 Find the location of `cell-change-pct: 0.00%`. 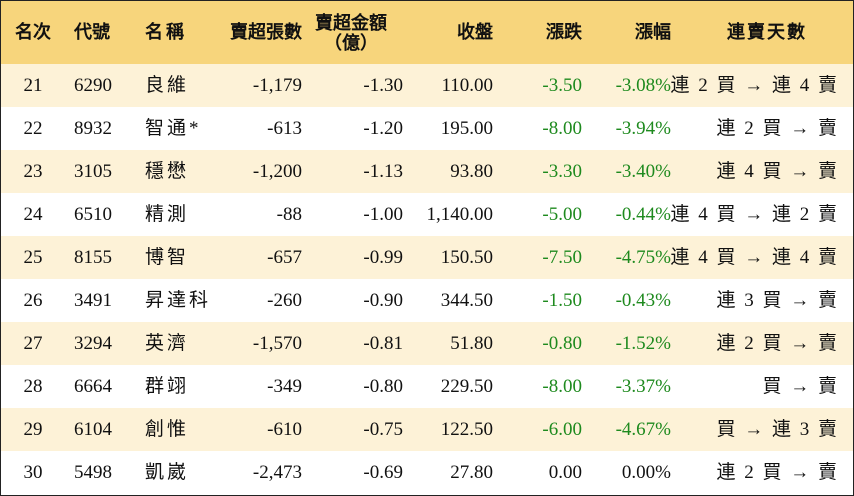

cell-change-pct: 0.00% is located at coordinates (646, 472).